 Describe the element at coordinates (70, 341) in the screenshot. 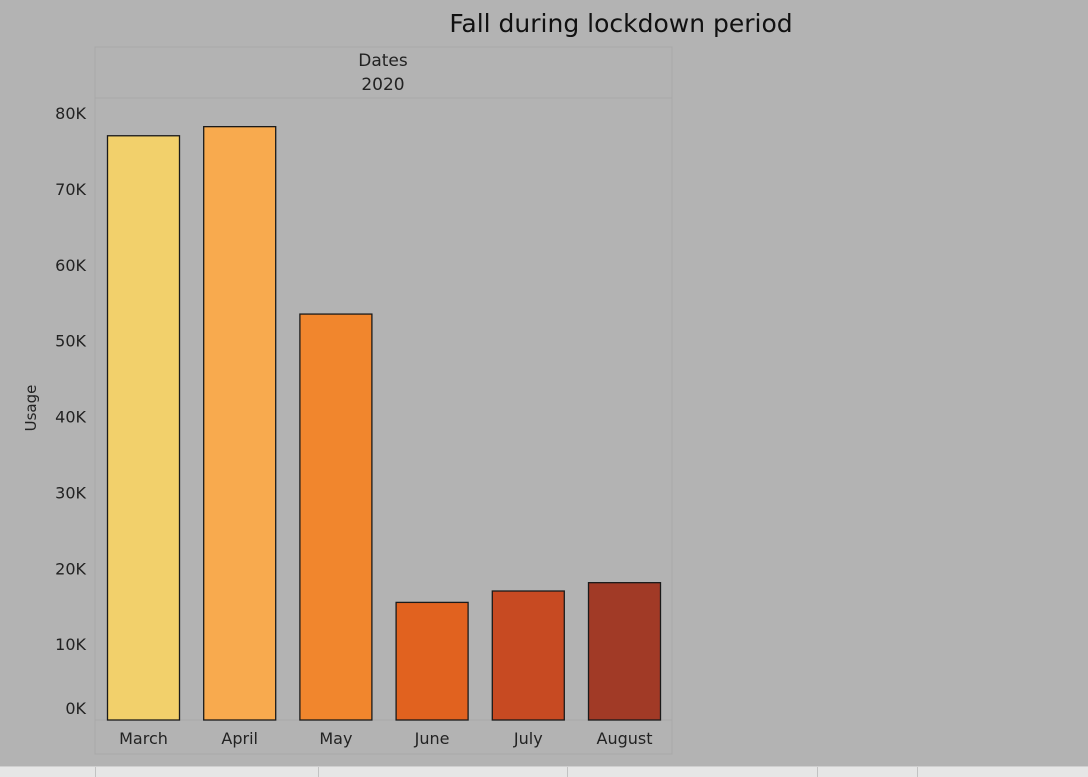

I see `y-tick-label: 50K` at that location.